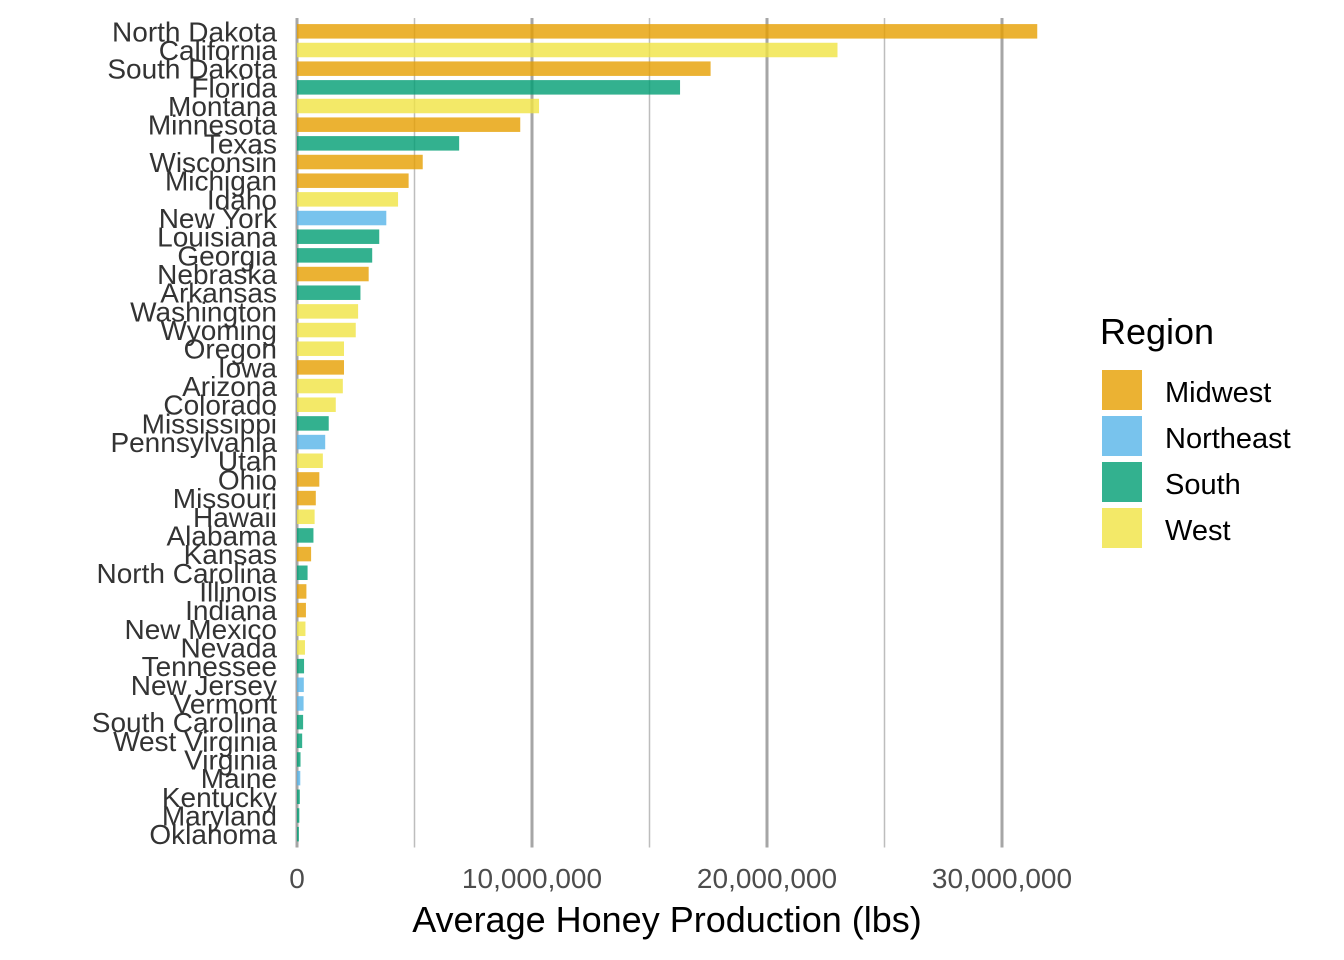  Describe the element at coordinates (409, 124) in the screenshot. I see `bar-minnesota` at that location.